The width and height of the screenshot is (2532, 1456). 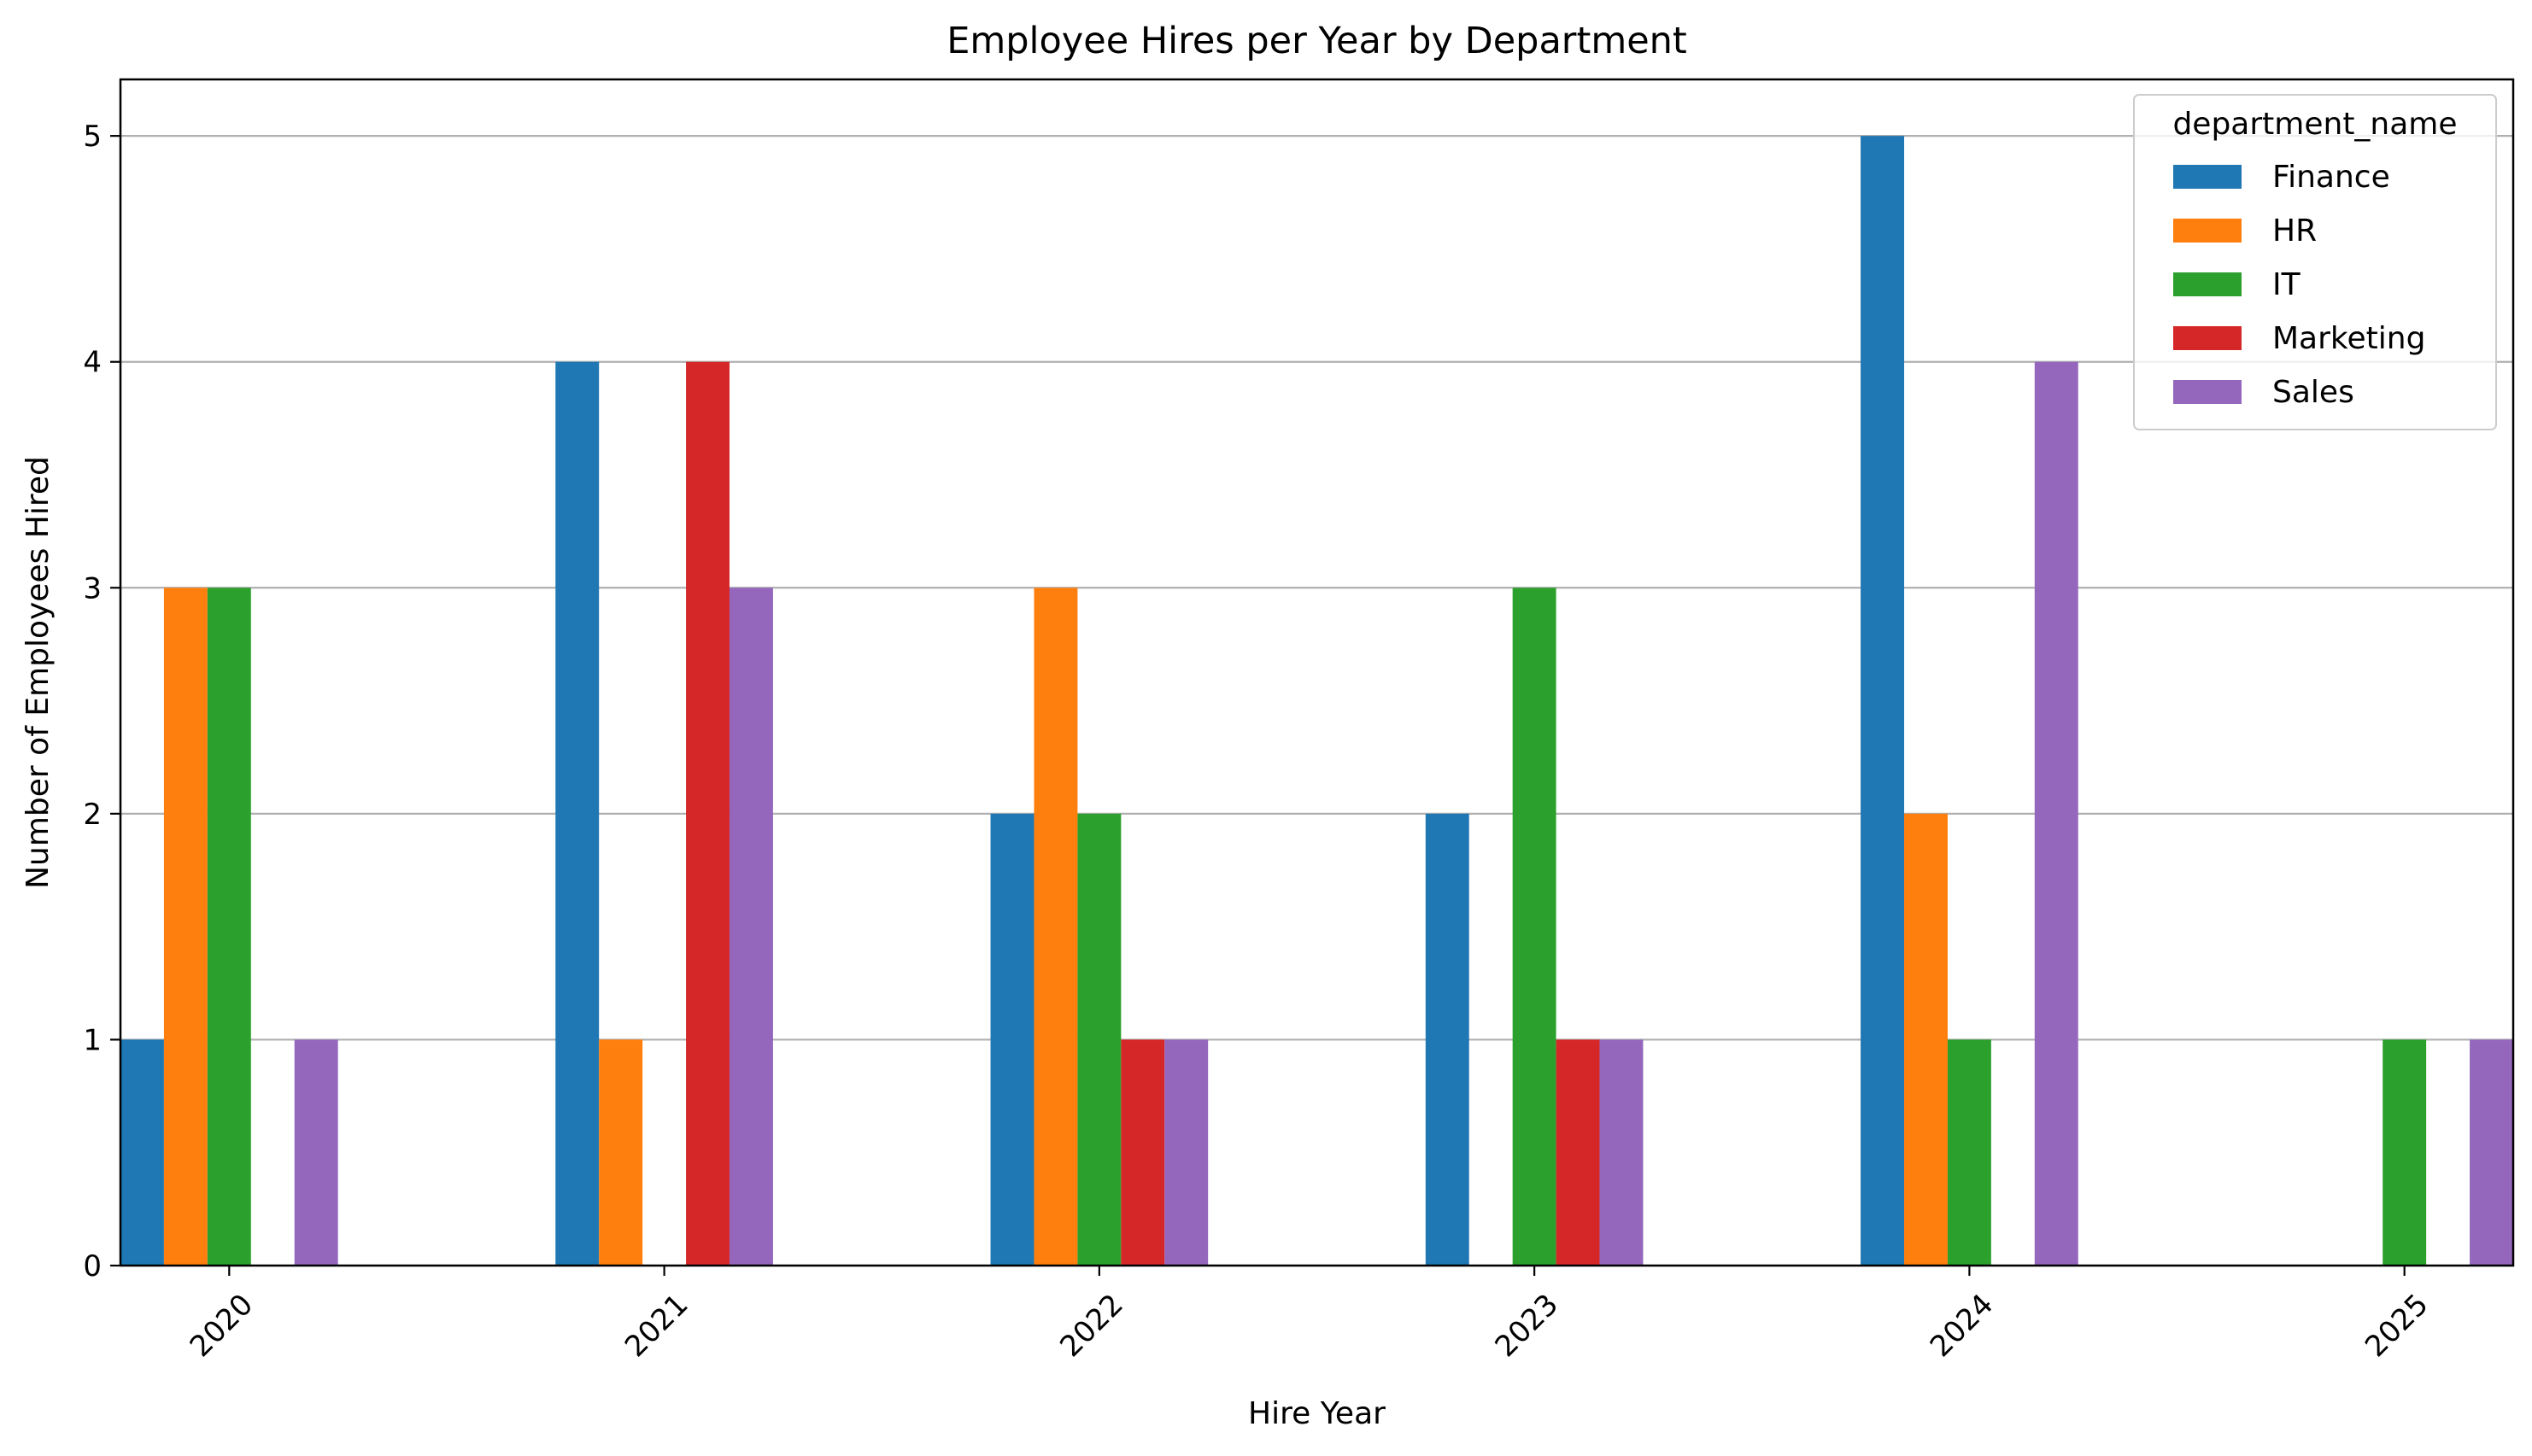 I want to click on bar-it-2025, so click(x=2405, y=1152).